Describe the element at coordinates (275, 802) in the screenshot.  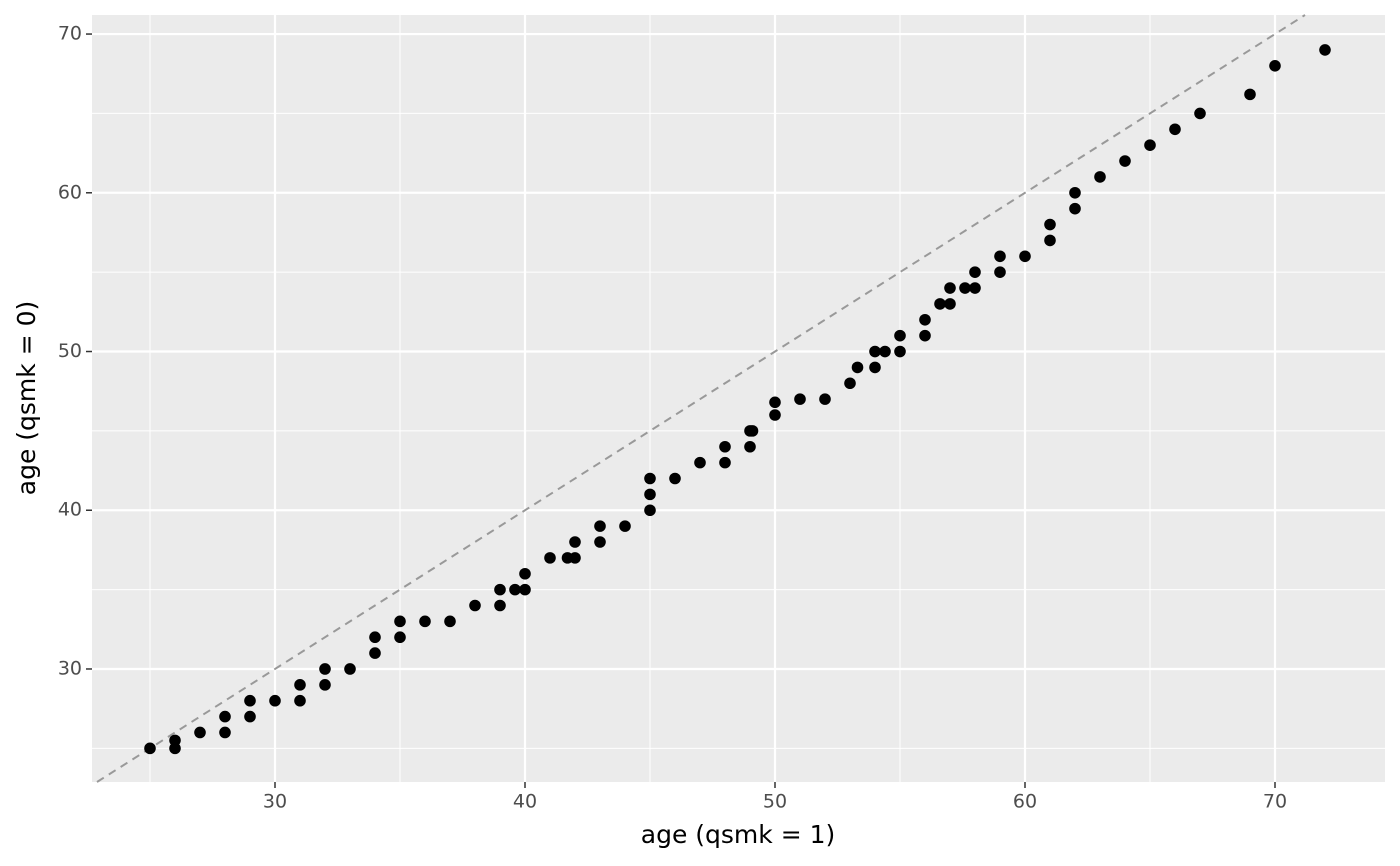
I see `x-tick-label: 30` at that location.